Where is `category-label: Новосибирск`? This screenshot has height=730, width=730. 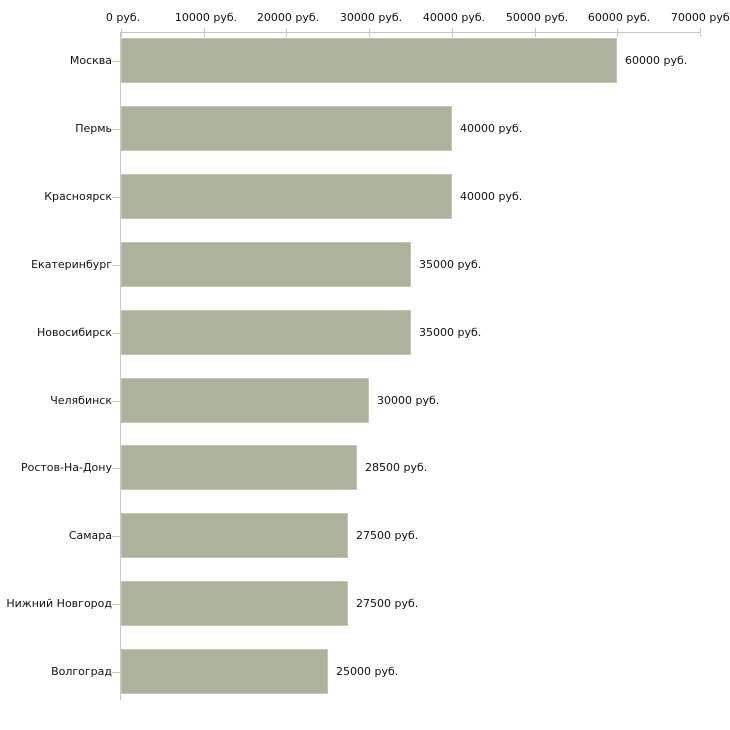 category-label: Новосибирск is located at coordinates (74, 332).